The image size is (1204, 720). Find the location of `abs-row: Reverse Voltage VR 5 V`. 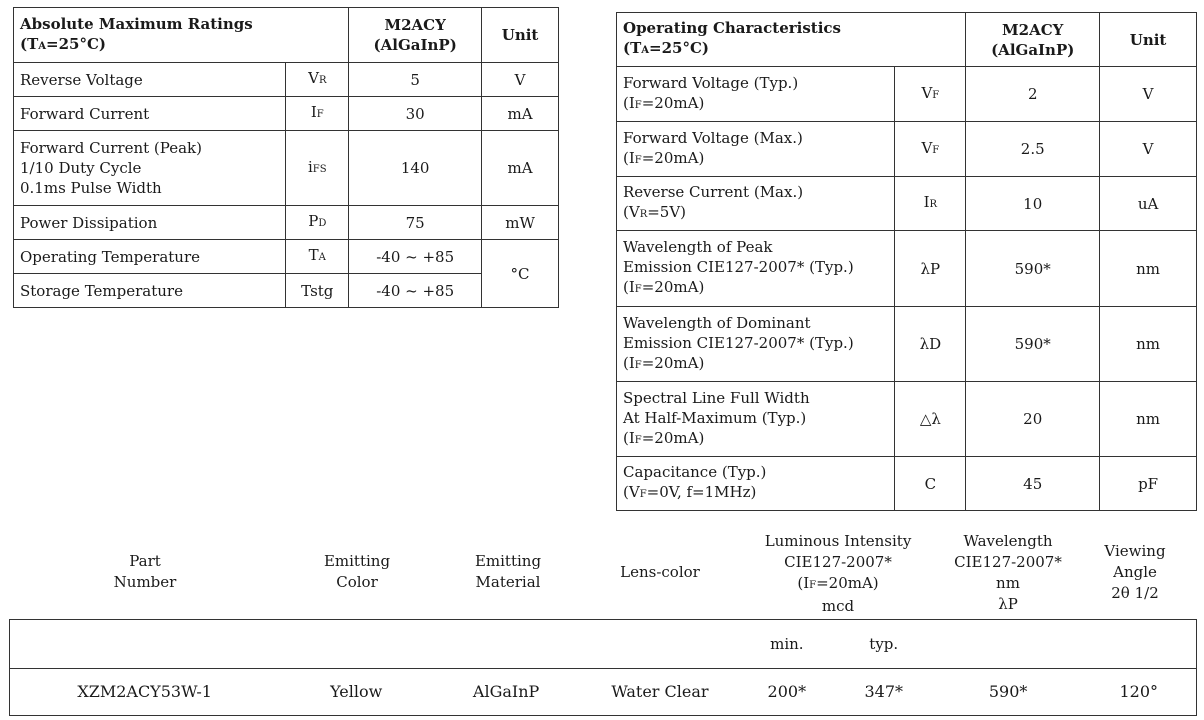

abs-row: Reverse Voltage VR 5 V is located at coordinates (285, 79).